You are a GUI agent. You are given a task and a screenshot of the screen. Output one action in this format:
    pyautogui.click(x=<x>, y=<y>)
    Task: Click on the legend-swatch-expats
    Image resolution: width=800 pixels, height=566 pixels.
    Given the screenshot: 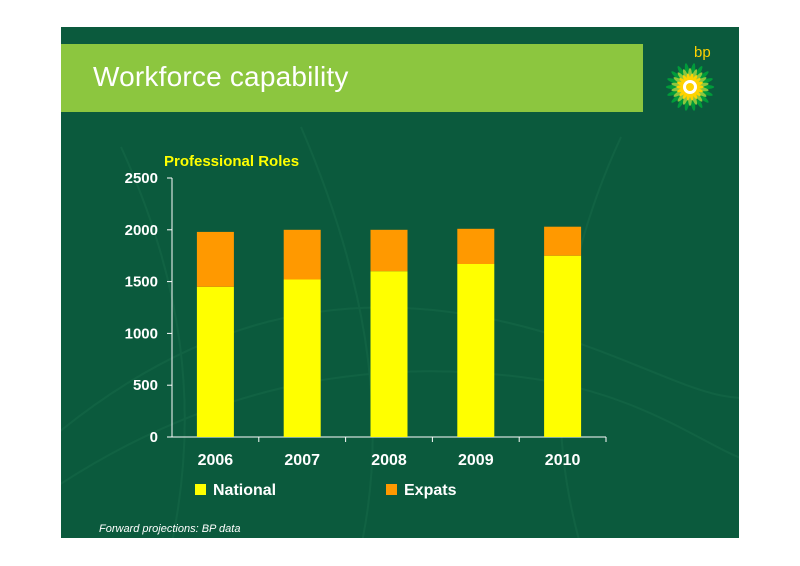 What is the action you would take?
    pyautogui.click(x=391, y=489)
    